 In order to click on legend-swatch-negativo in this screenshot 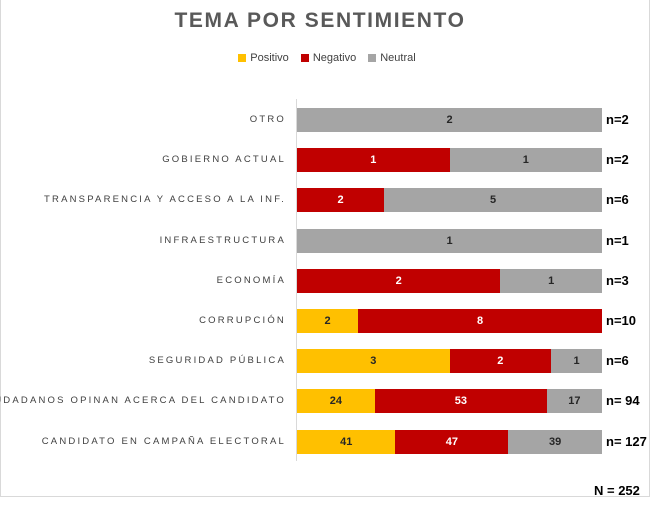, I will do `click(304, 58)`.